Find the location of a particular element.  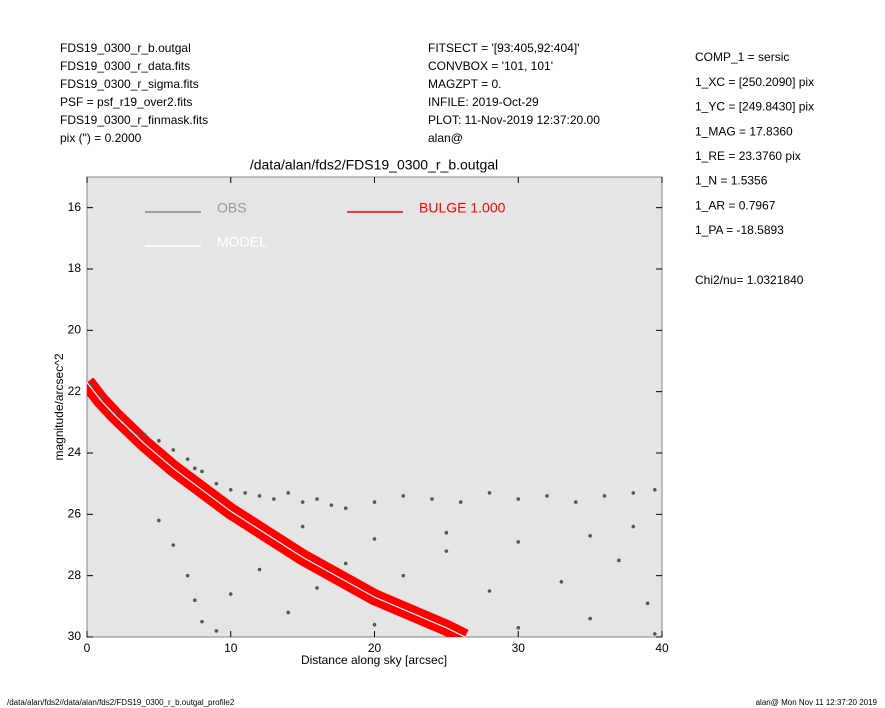

parameter: 1_PA = -18.5893 is located at coordinates (739, 230).